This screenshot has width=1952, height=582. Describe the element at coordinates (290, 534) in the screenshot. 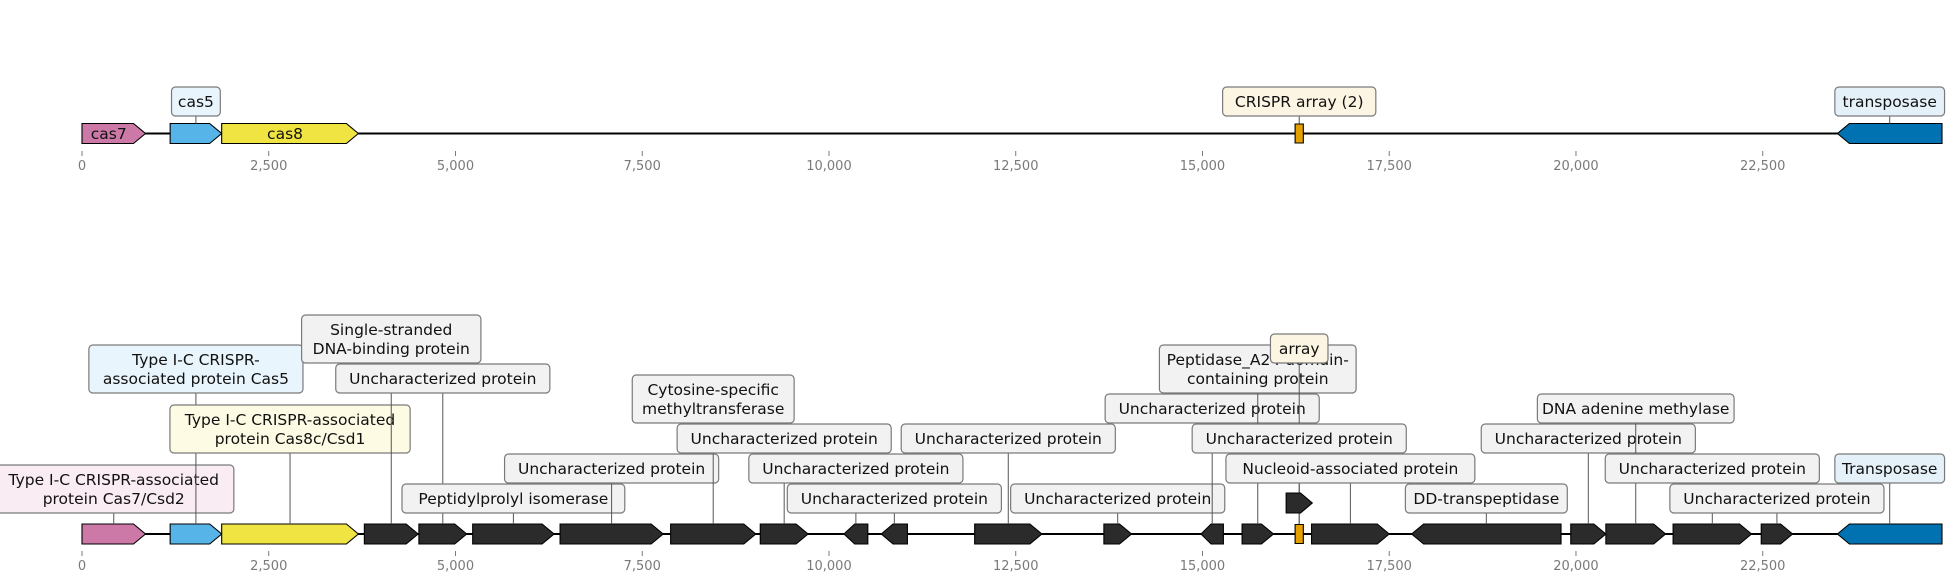

I see `g-cas8-arrow` at that location.